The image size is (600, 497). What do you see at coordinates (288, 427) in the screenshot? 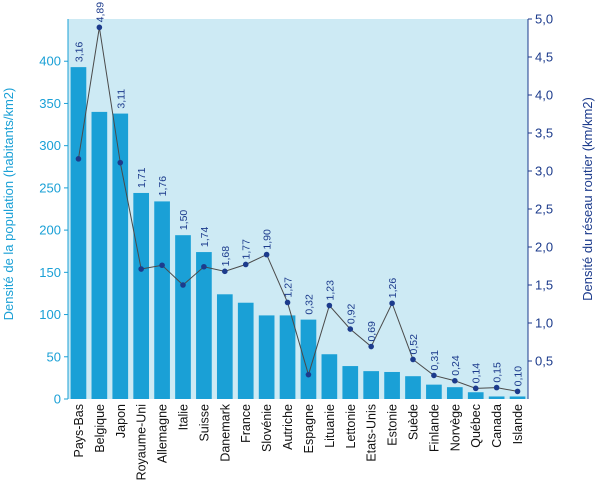
I see `category-label: Autriche` at bounding box center [288, 427].